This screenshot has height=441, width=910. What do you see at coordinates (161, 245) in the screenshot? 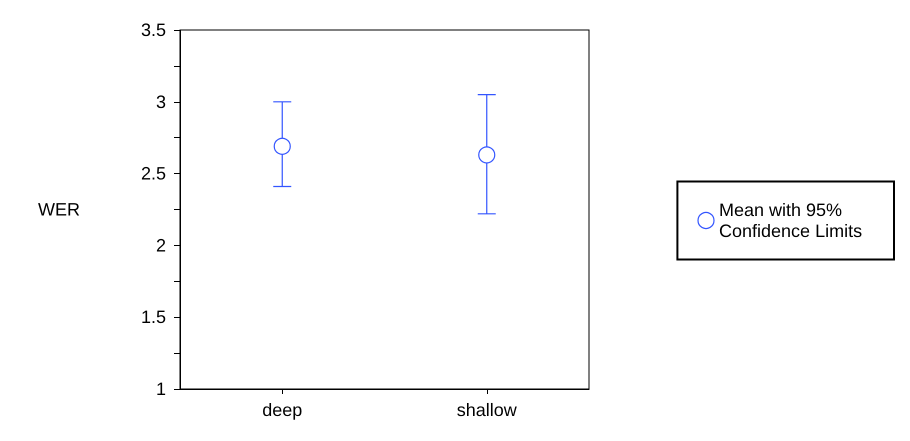
I see `y-tick-label: 2` at bounding box center [161, 245].